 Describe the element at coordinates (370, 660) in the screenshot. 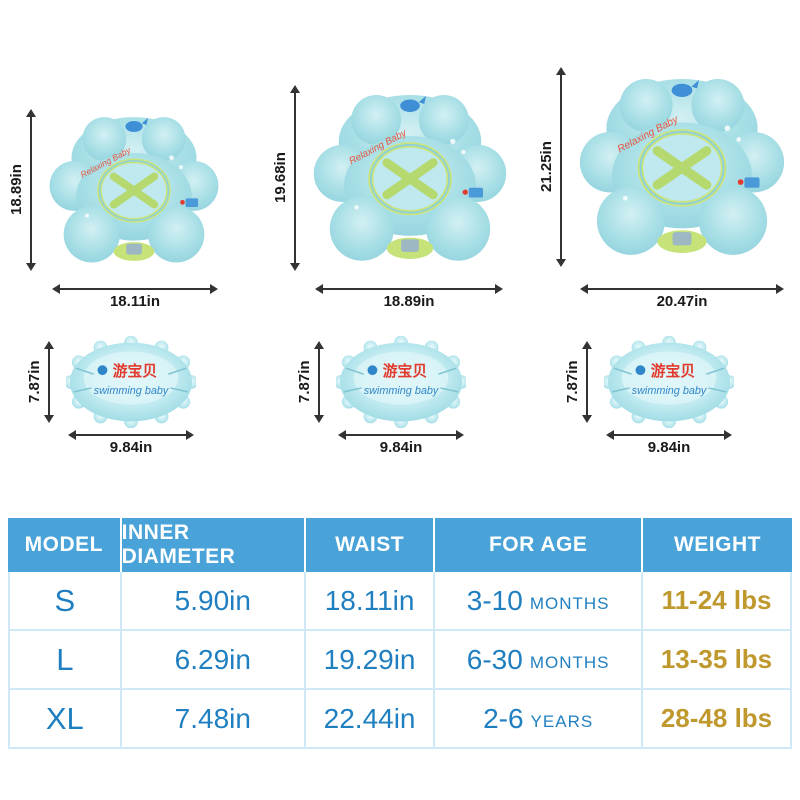

I see `waist-cell: 19.29in` at that location.